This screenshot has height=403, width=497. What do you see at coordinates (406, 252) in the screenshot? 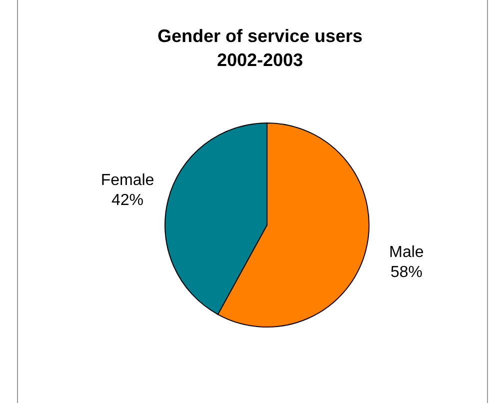
I see `slice-label: Male` at bounding box center [406, 252].